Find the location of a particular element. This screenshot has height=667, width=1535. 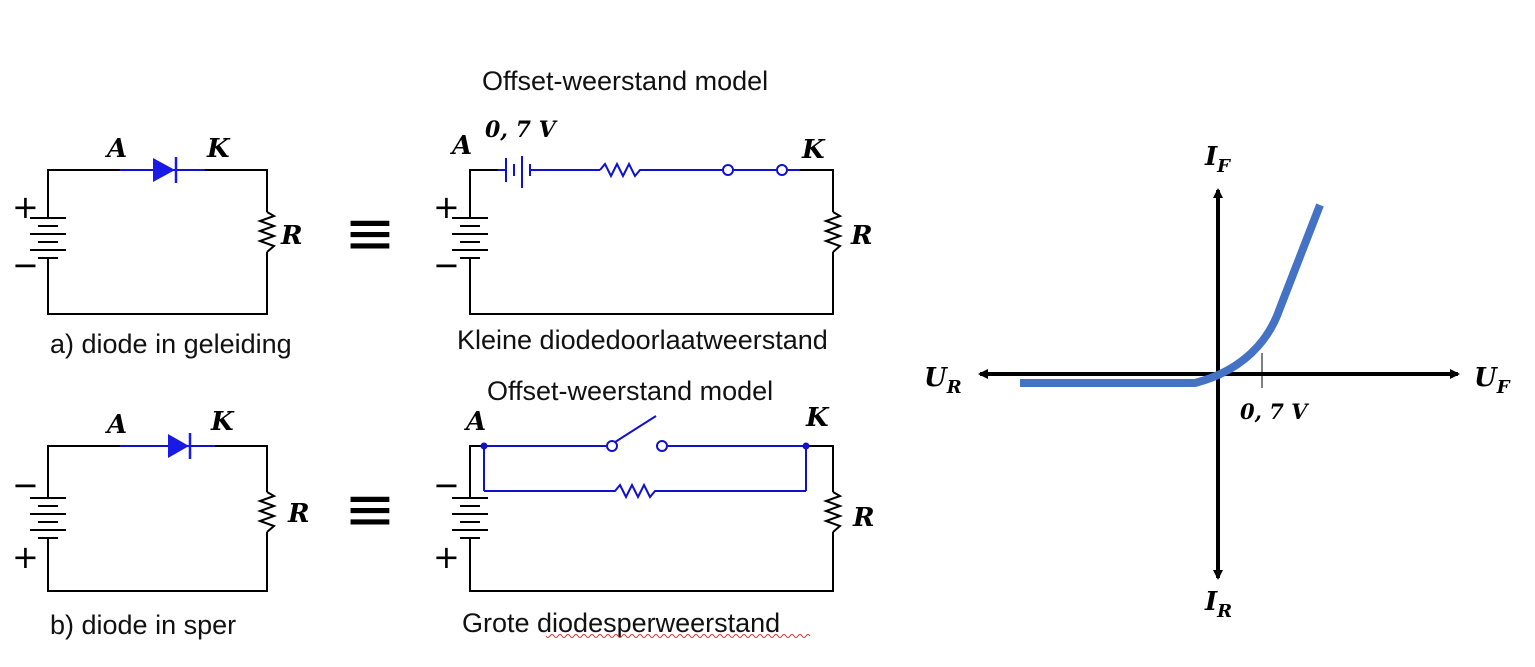

model-caption-a: Kleine diodedoorlaatweerstand is located at coordinates (642, 340).